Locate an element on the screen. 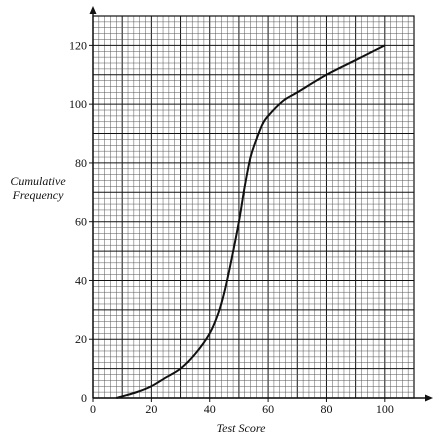 The width and height of the screenshot is (439, 441). x-tick-label: 100 is located at coordinates (385, 409).